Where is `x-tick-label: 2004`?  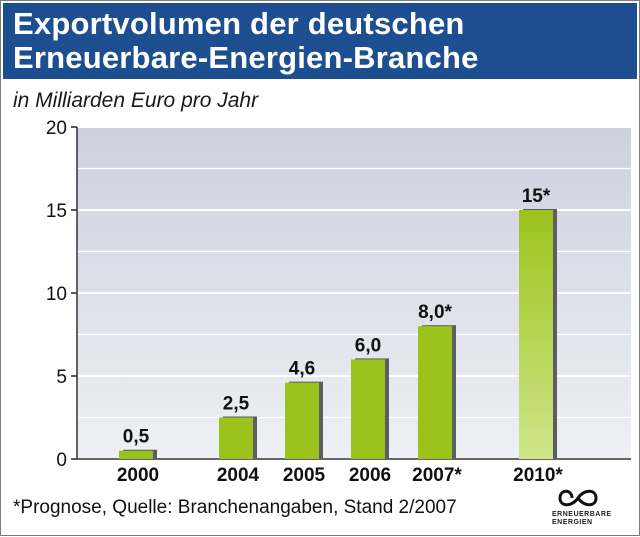 x-tick-label: 2004 is located at coordinates (238, 475).